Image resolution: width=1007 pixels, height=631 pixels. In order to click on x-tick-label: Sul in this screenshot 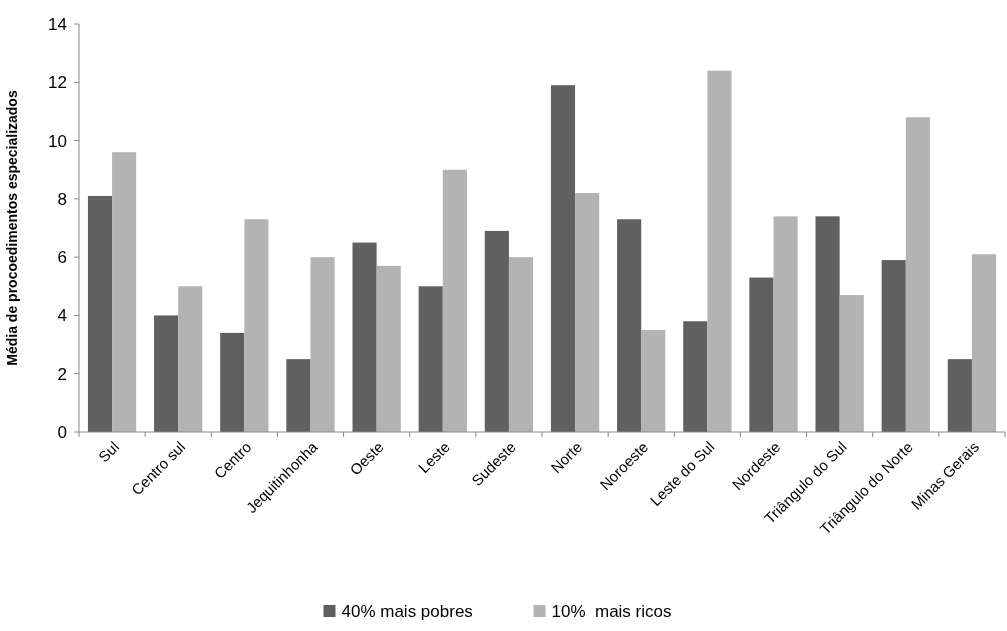, I will do `click(108, 452)`.